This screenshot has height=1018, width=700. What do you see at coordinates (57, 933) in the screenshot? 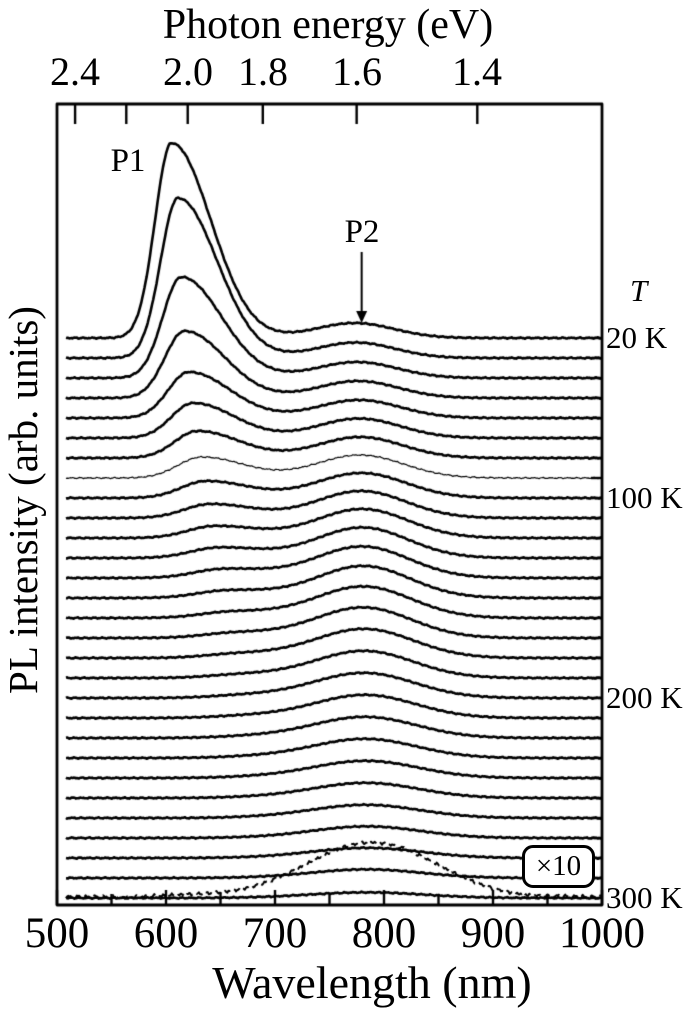
I see `x-tick-label-500: 500` at bounding box center [57, 933].